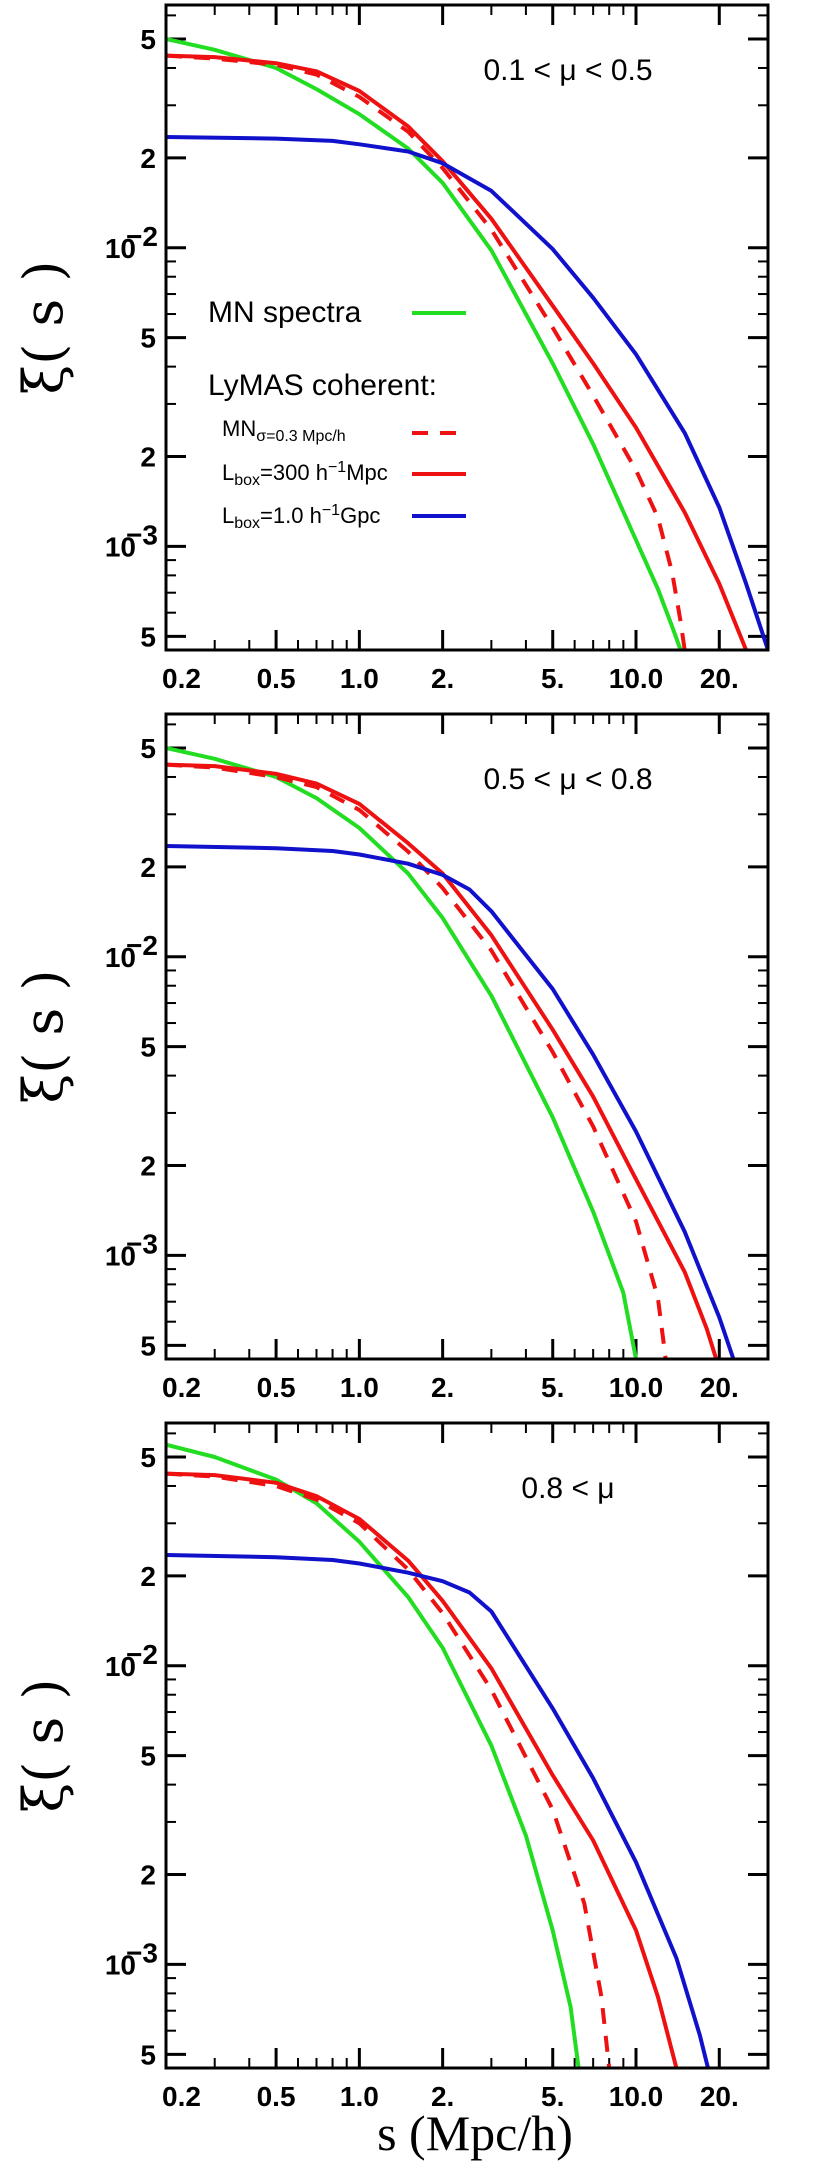 The width and height of the screenshot is (830, 2179). I want to click on legend-lbox300-label-part: box, so click(247, 480).